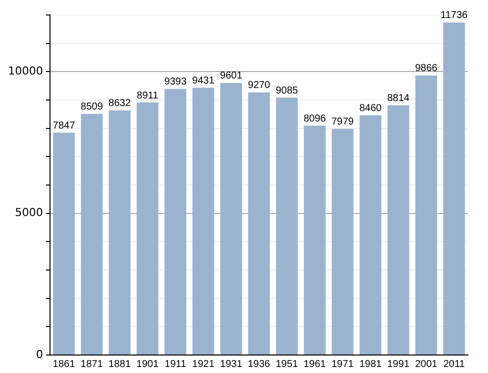 The width and height of the screenshot is (488, 373). Describe the element at coordinates (28, 213) in the screenshot. I see `y-tick-label: 5000` at that location.